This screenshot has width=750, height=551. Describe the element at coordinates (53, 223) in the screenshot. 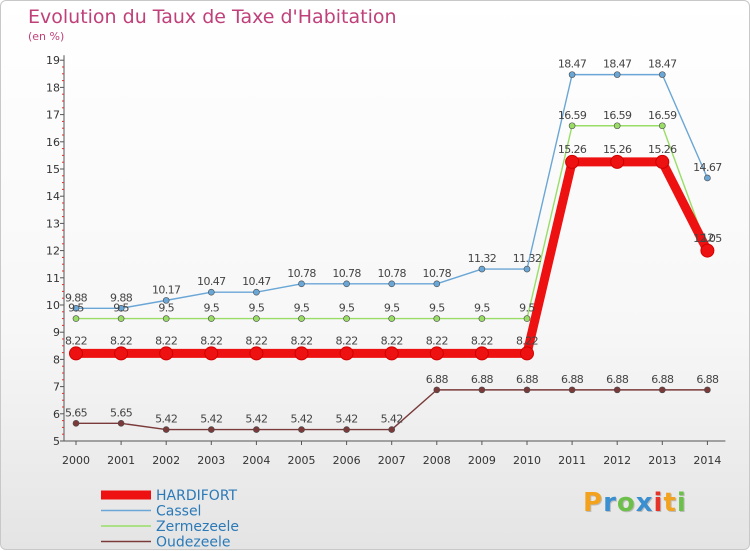

I see `y-tick-label: 13` at that location.